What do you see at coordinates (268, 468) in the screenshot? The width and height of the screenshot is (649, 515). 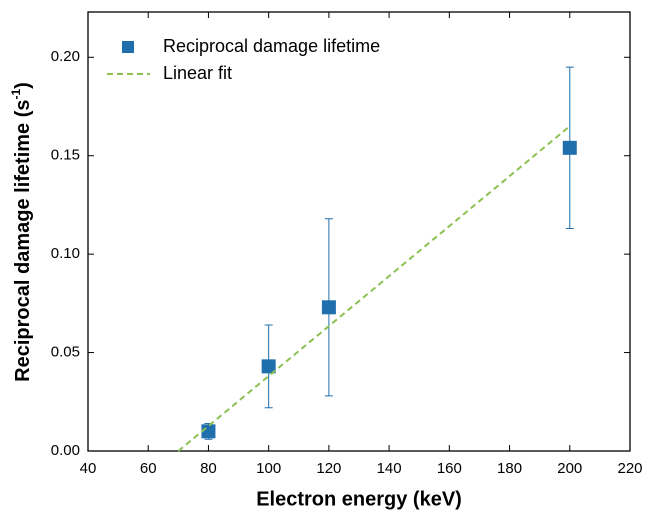 I see `x-tick-label: 100` at bounding box center [268, 468].